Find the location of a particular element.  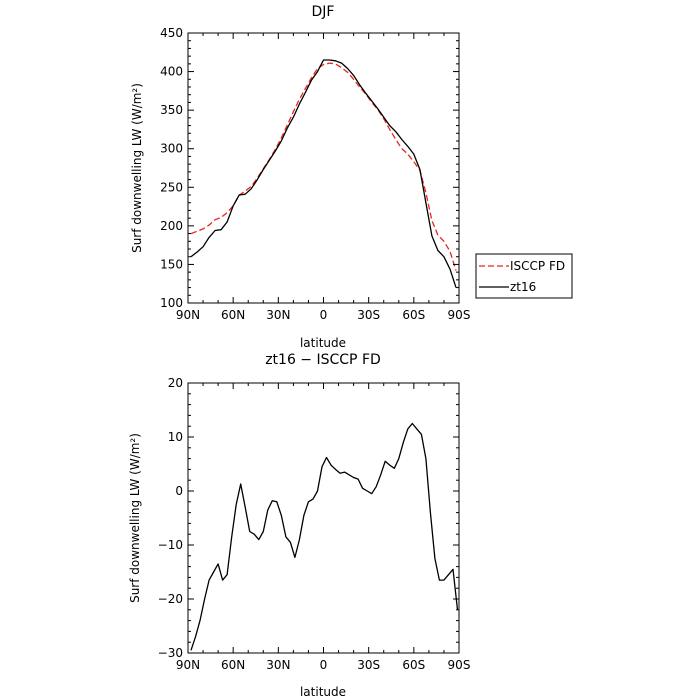

y-tick-label: 10 is located at coordinates (175, 437).